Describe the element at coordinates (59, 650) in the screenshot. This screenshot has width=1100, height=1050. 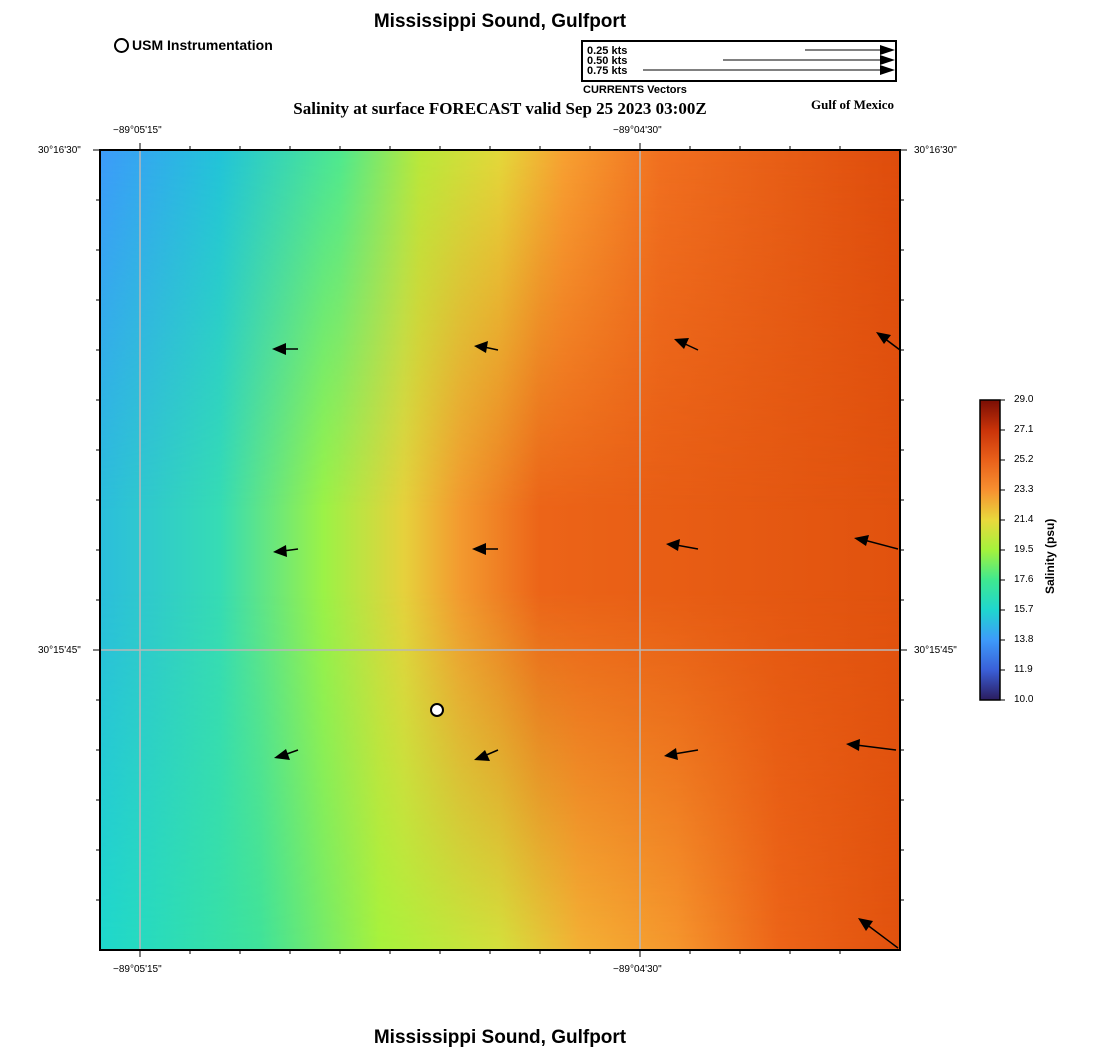
I see `lat-label-left-2: 30°15'45"` at that location.